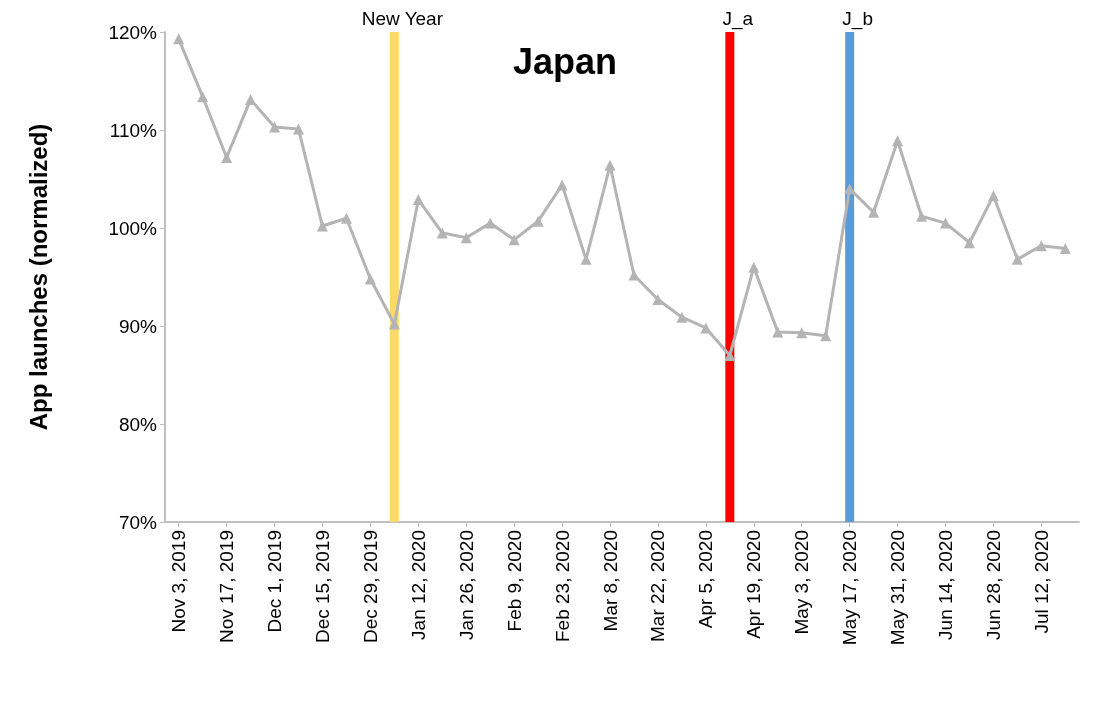  Describe the element at coordinates (133, 228) in the screenshot. I see `y-tick-label: 100%` at that location.